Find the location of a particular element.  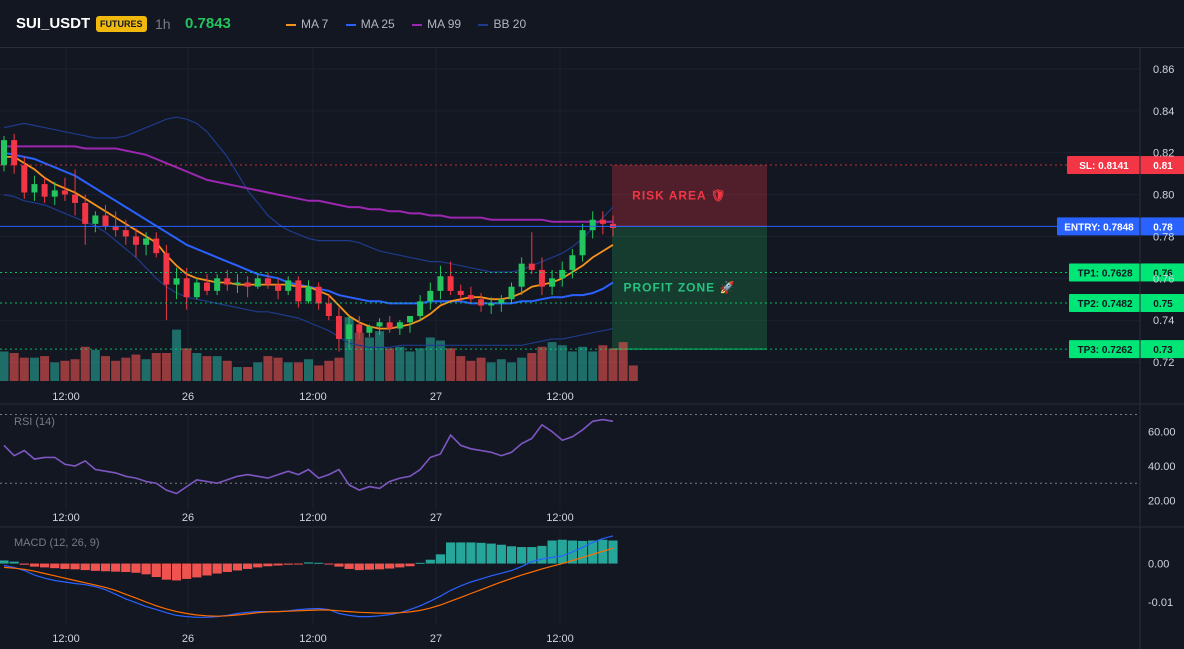

trade-zones: RISK AREA 🛡 PROFIT ZONE 🚀 is located at coordinates (689, 257).